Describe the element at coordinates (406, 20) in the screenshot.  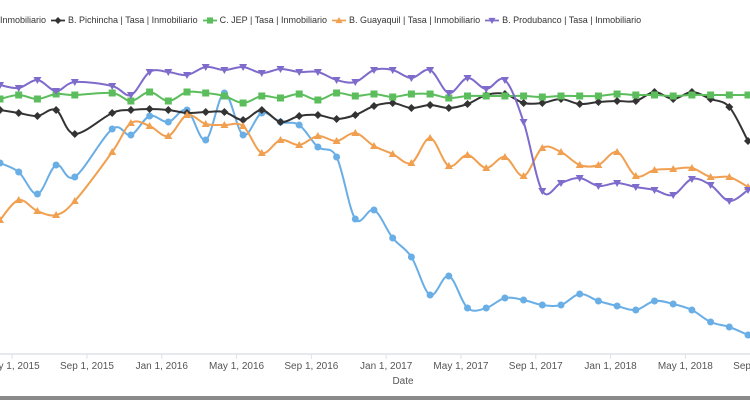
I see `legend-item-3: B. Guayaquil | Tasa | Inmobiliario` at that location.